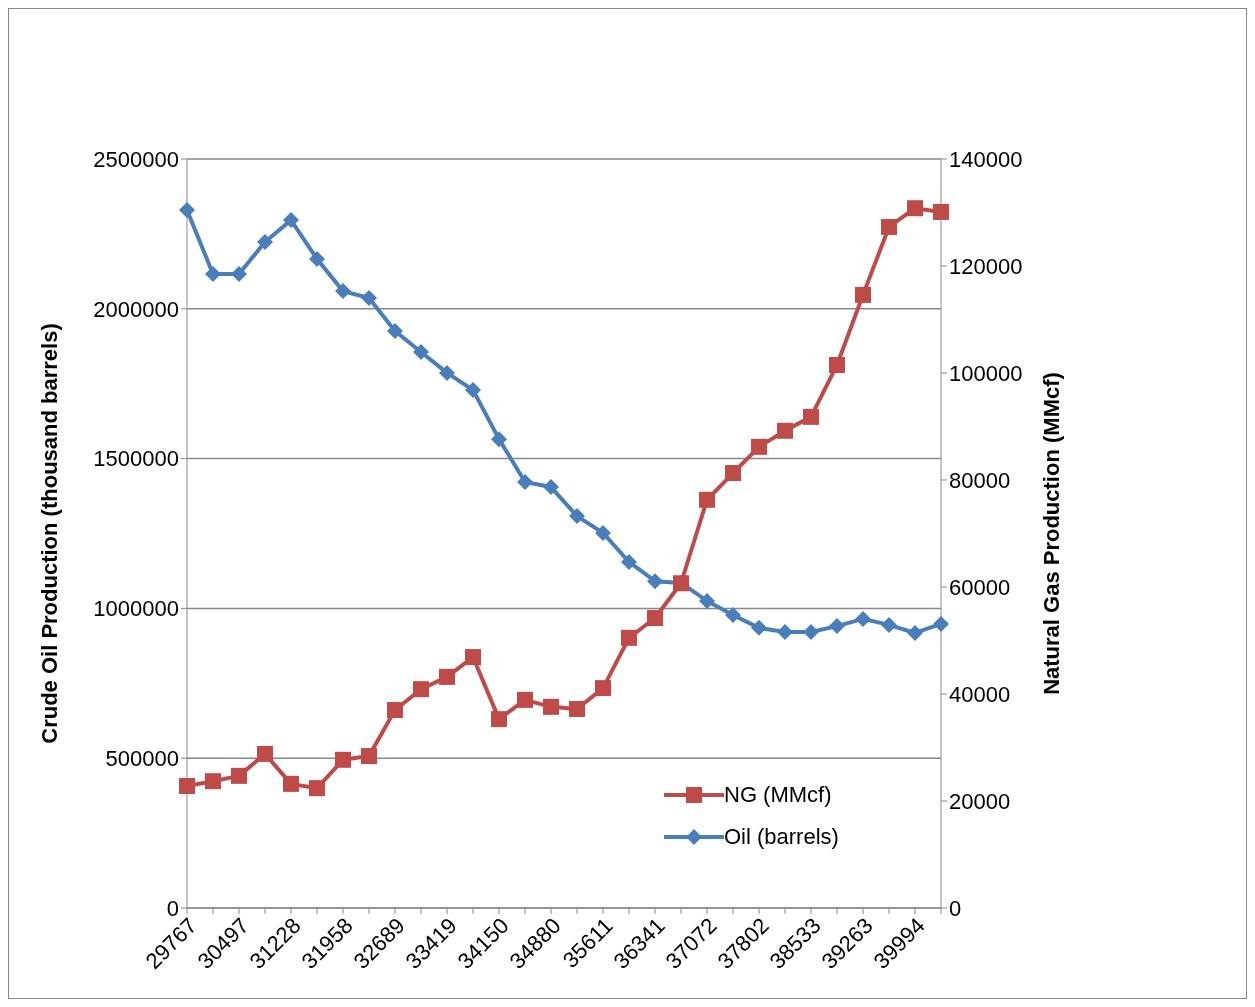 The width and height of the screenshot is (1255, 1007). What do you see at coordinates (778, 795) in the screenshot?
I see `legend-label: NG (MMcf)` at bounding box center [778, 795].